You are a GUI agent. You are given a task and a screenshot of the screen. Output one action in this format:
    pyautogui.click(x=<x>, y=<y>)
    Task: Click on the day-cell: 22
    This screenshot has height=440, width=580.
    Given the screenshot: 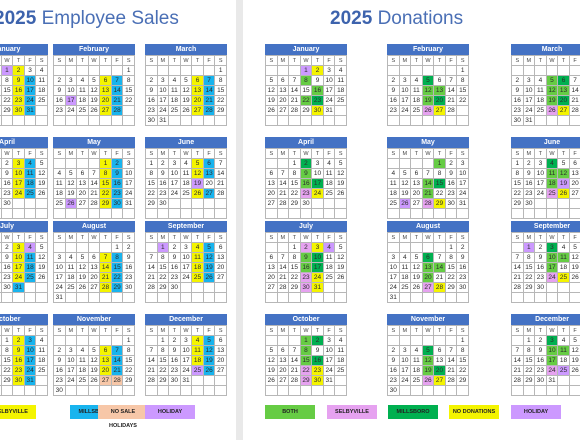 What is the action you would take?
    pyautogui.click(x=306, y=100)
    